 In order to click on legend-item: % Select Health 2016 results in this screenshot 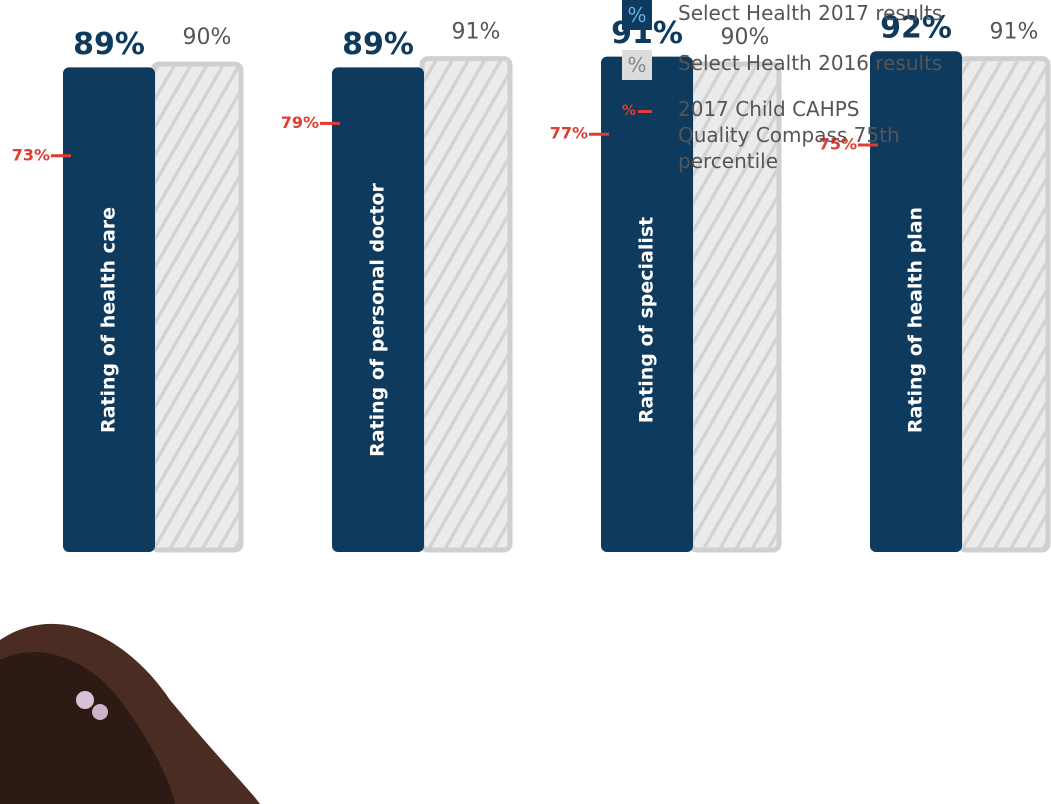, I will do `click(815, 65)`.